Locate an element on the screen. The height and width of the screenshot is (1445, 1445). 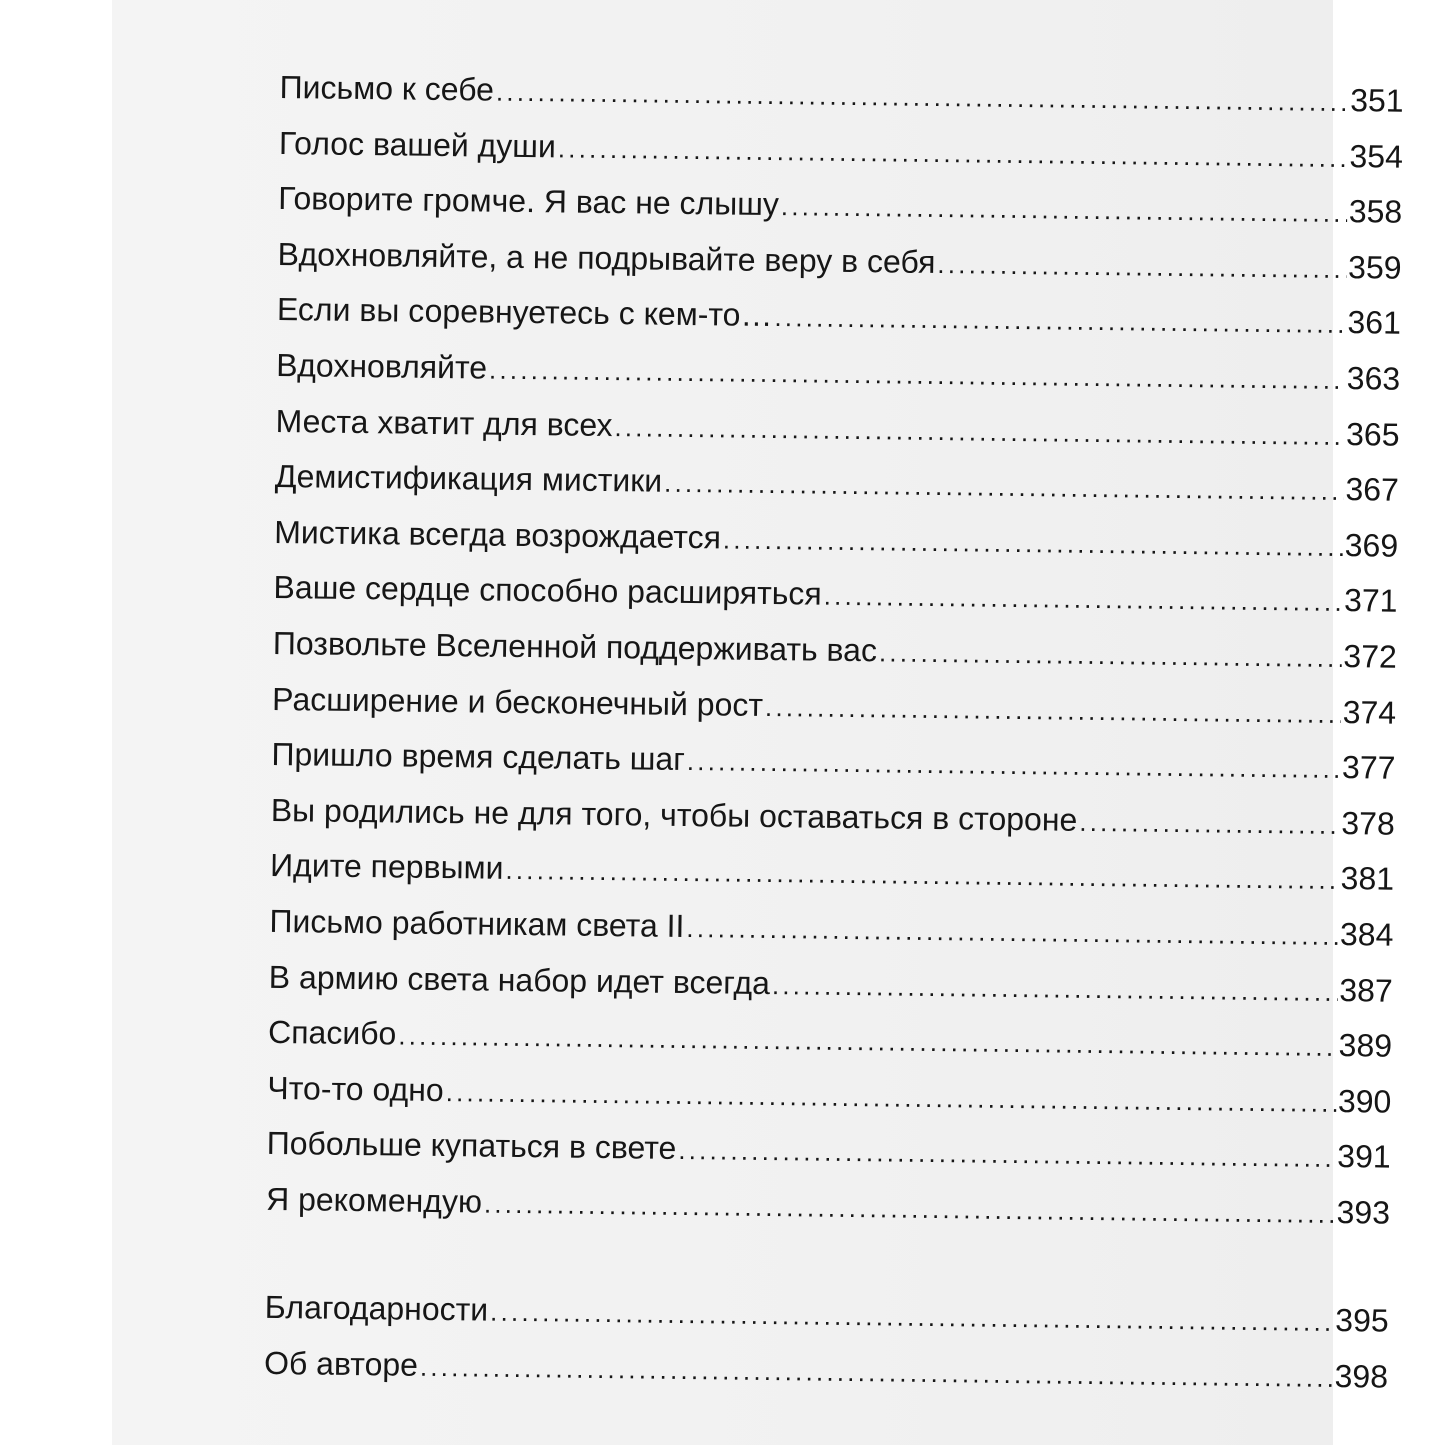
toc-entry-page: 351 is located at coordinates (1376, 100).